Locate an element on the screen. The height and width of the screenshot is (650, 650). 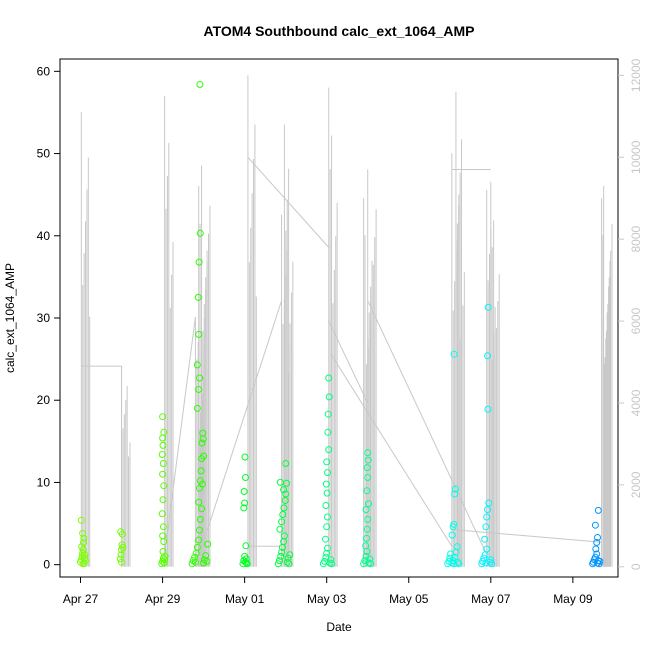
y-axis-right: 0 2000 4000 6000 8000 10000 12000 is located at coordinates (630, 314).